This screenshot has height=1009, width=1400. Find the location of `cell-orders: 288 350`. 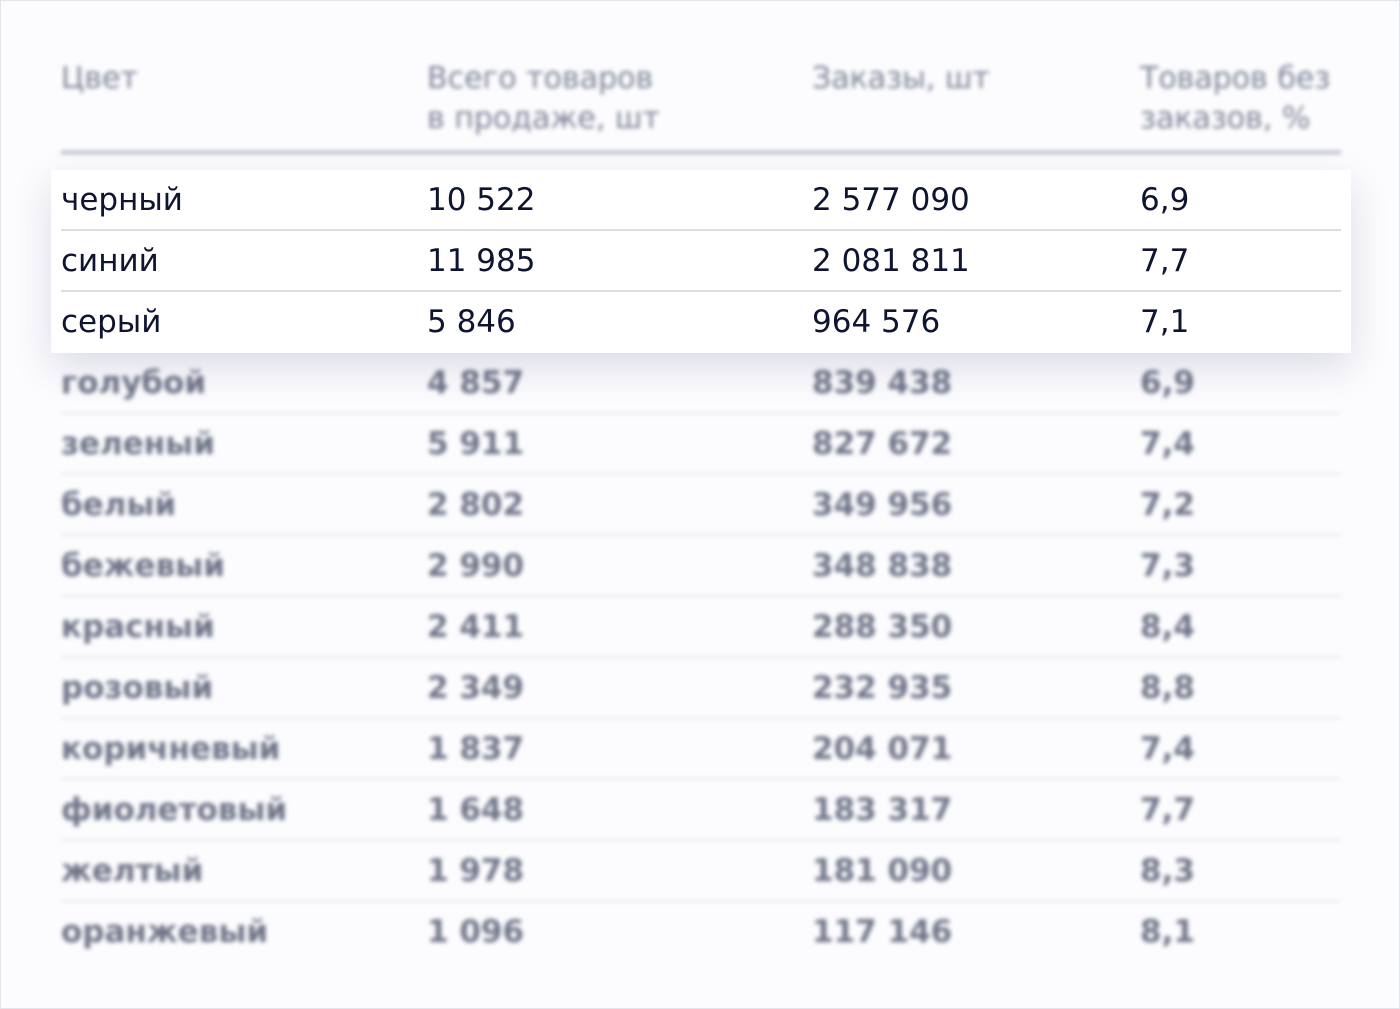

cell-orders: 288 350 is located at coordinates (882, 627).